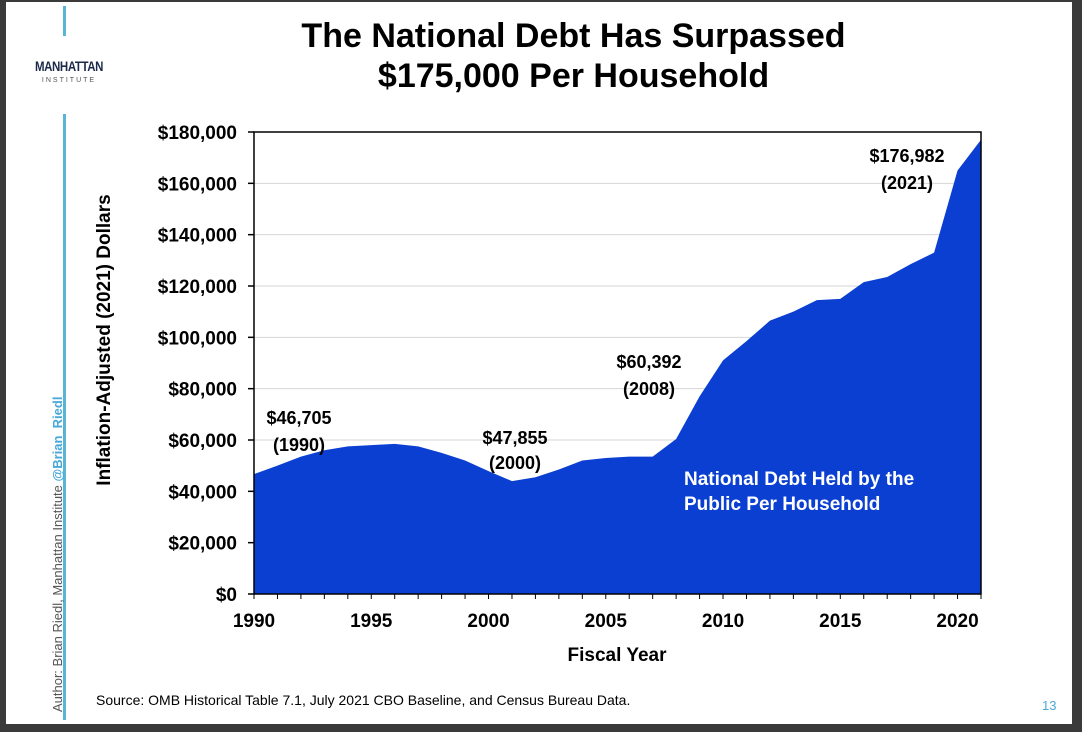 The image size is (1082, 732). Describe the element at coordinates (514, 438) in the screenshot. I see `annotation-2000-value: $47,855` at that location.